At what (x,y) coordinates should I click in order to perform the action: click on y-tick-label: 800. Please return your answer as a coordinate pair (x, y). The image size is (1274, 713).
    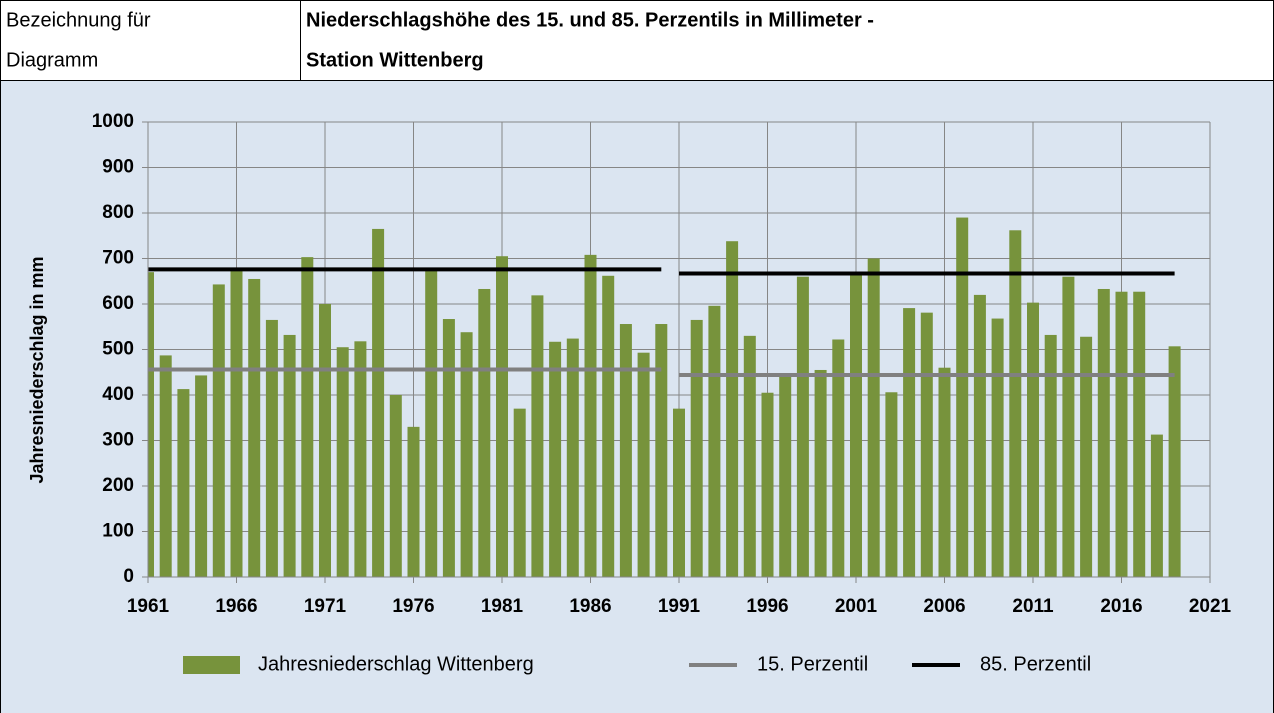
    Looking at the image, I should click on (118, 212).